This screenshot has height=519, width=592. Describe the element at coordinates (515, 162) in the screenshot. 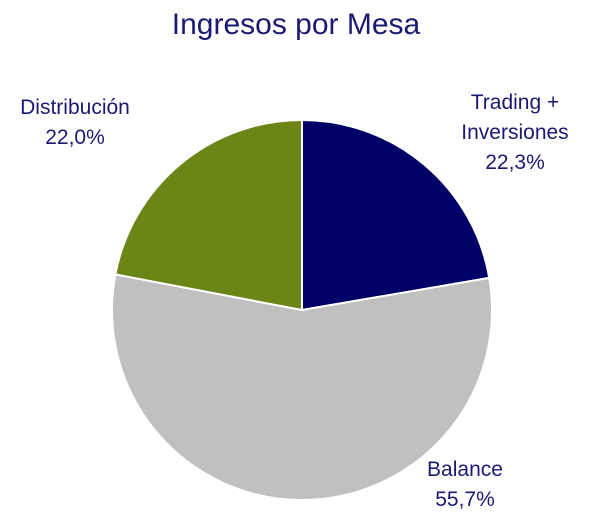

I see `value-label: 22,3%` at that location.